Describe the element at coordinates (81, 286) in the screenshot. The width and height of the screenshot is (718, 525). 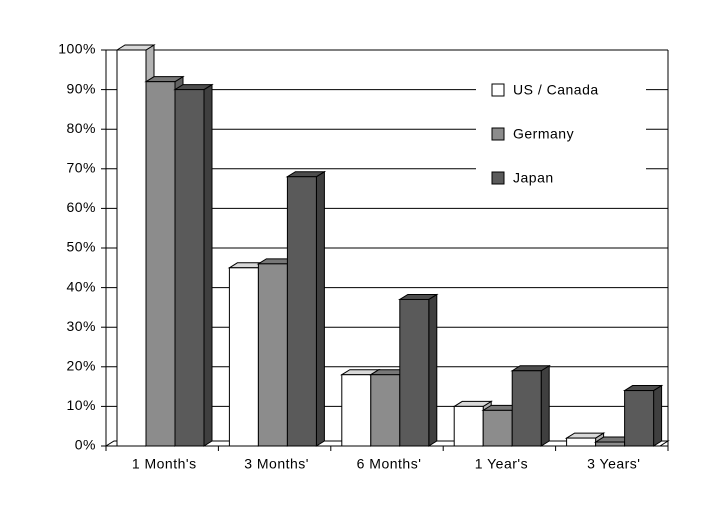
I see `y-tick-label: 40%` at that location.